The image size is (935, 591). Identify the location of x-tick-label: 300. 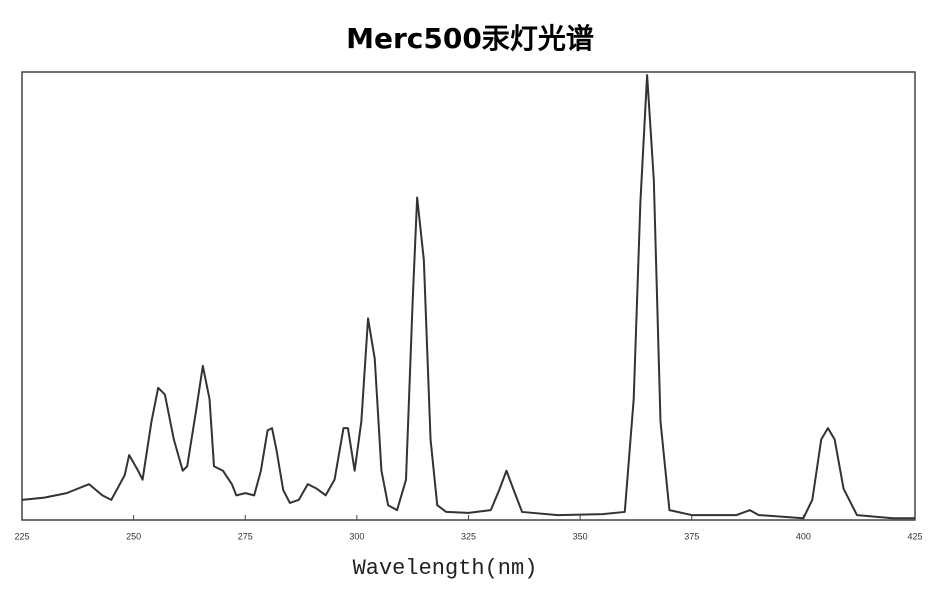
(356, 536).